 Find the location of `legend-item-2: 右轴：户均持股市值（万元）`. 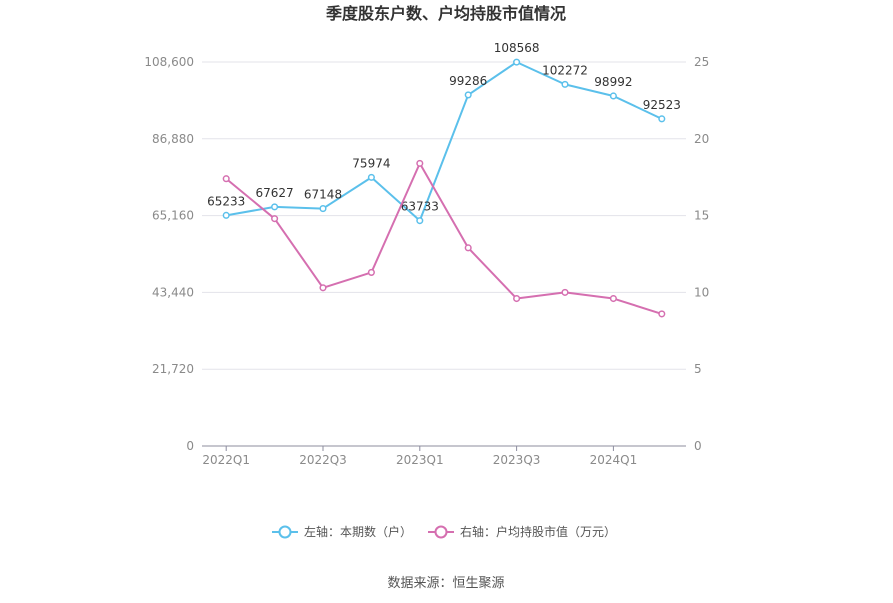

legend-item-2: 右轴：户均持股市值（万元） is located at coordinates (522, 531).